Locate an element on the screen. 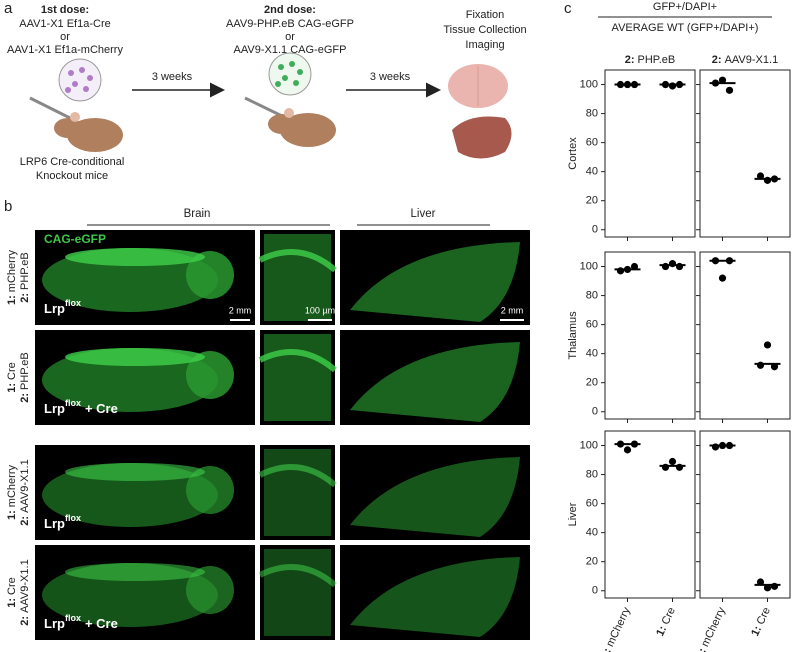  dose2-line: or is located at coordinates (290, 37).